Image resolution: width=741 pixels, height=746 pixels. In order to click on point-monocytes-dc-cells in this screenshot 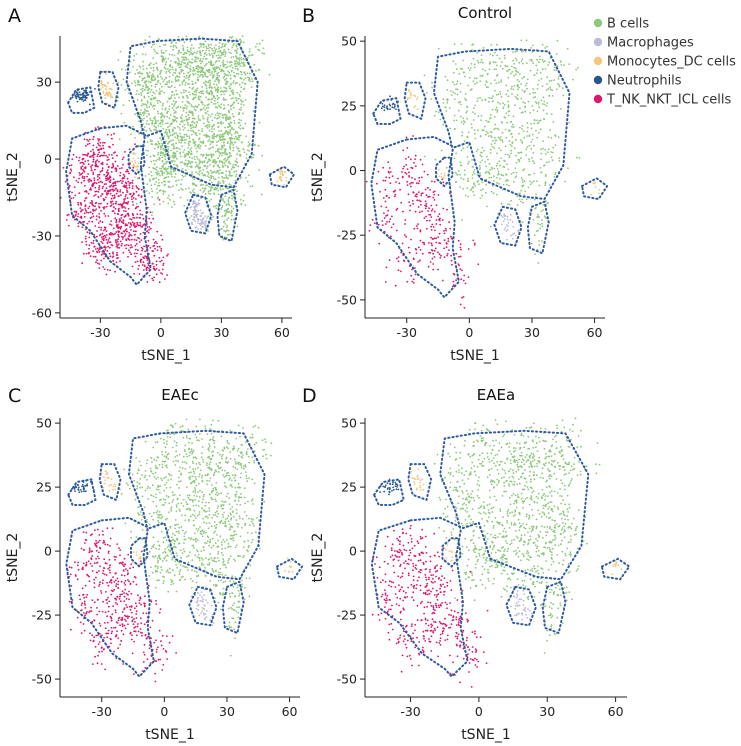, I will do `click(136, 166)`.